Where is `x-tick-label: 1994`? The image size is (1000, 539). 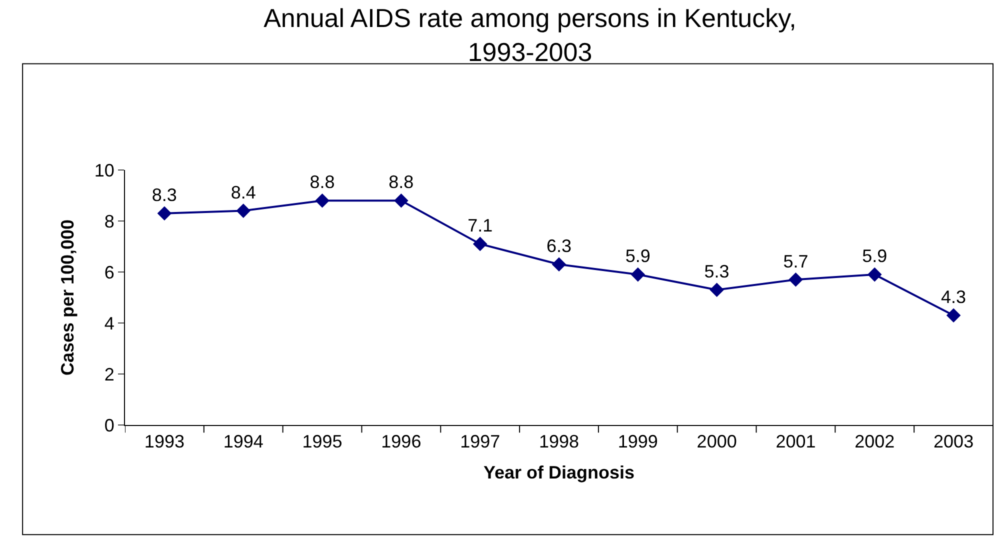
x-tick-label: 1994 is located at coordinates (243, 442).